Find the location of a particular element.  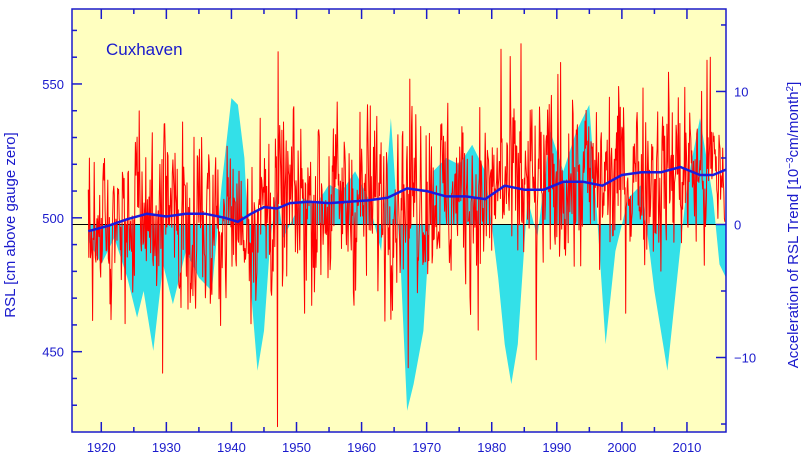

trend-line is located at coordinates (407, 199).